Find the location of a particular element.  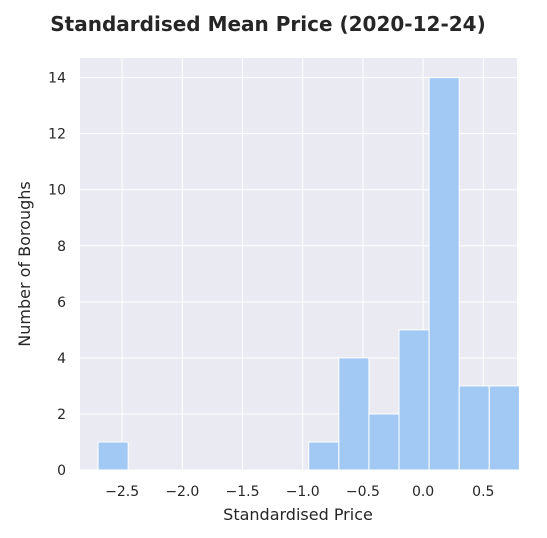

chart-title: Standardised Mean Price (2020-12-24) is located at coordinates (267, 24).